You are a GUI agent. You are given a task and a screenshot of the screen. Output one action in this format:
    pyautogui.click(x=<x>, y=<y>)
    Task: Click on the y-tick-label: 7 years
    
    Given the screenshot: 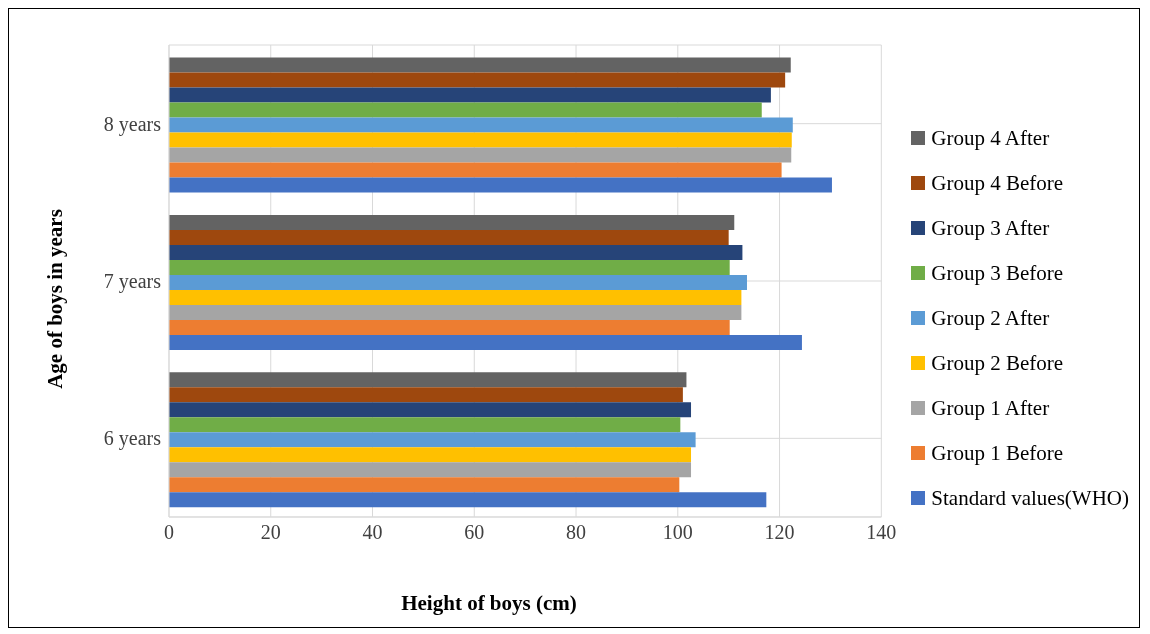 What is the action you would take?
    pyautogui.click(x=132, y=282)
    